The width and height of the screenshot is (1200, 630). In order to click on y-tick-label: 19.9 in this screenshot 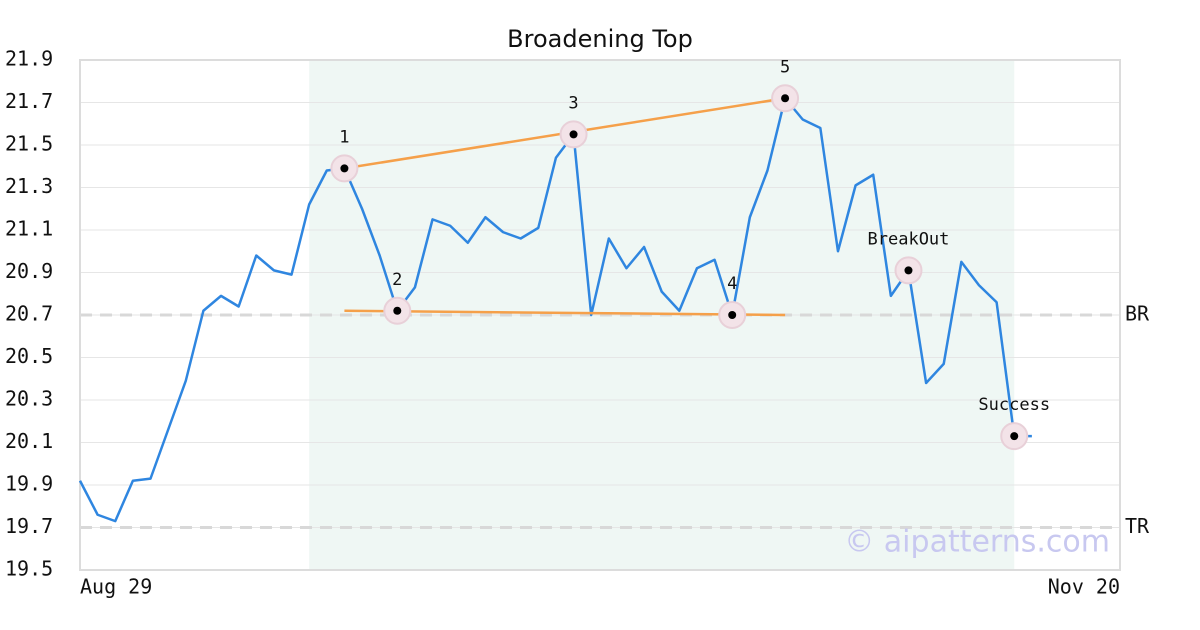, I will do `click(29, 484)`.